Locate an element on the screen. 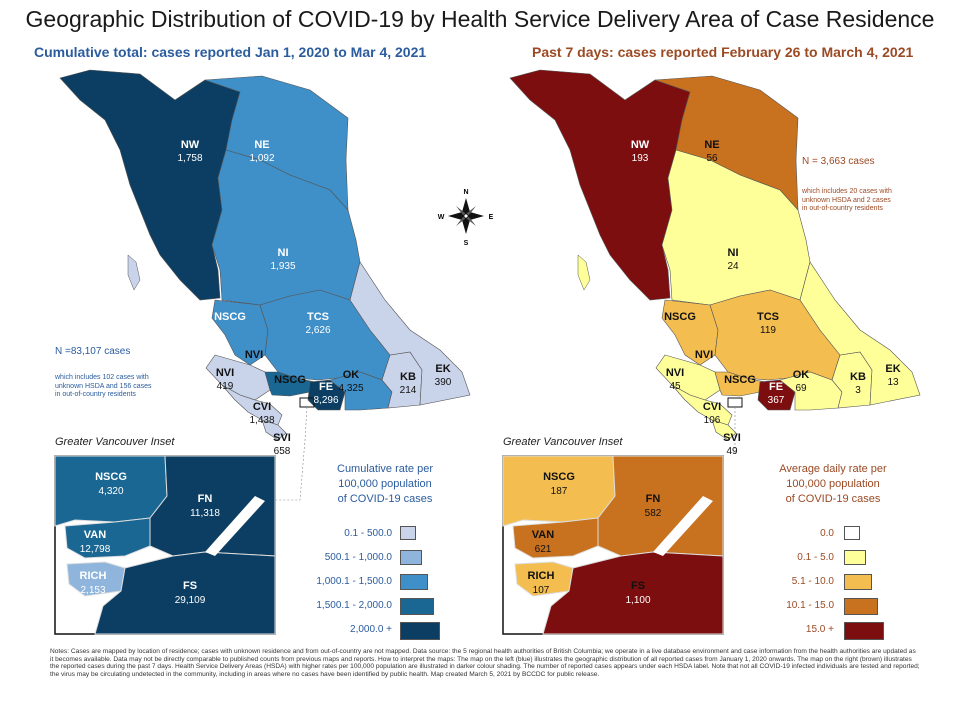 Image resolution: width=960 pixels, height=712 pixels. inset-value-fn: 582 is located at coordinates (653, 513).